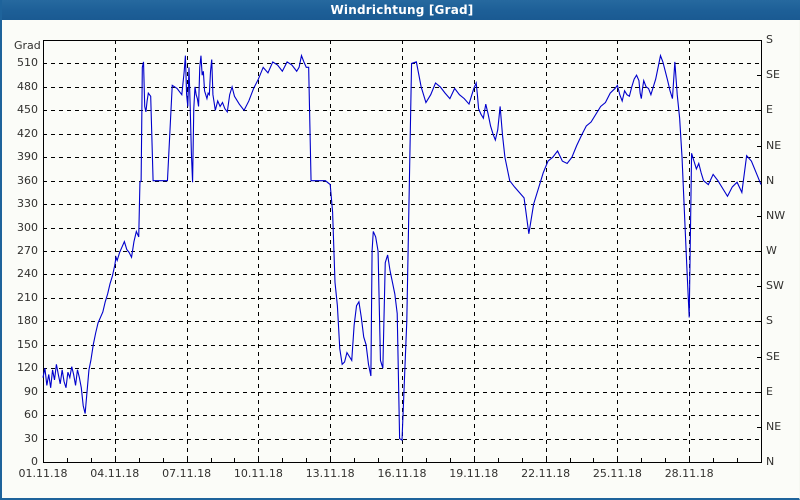 This screenshot has height=500, width=800. What do you see at coordinates (27, 86) in the screenshot?
I see `y-axis-tick-label: 480` at bounding box center [27, 86].